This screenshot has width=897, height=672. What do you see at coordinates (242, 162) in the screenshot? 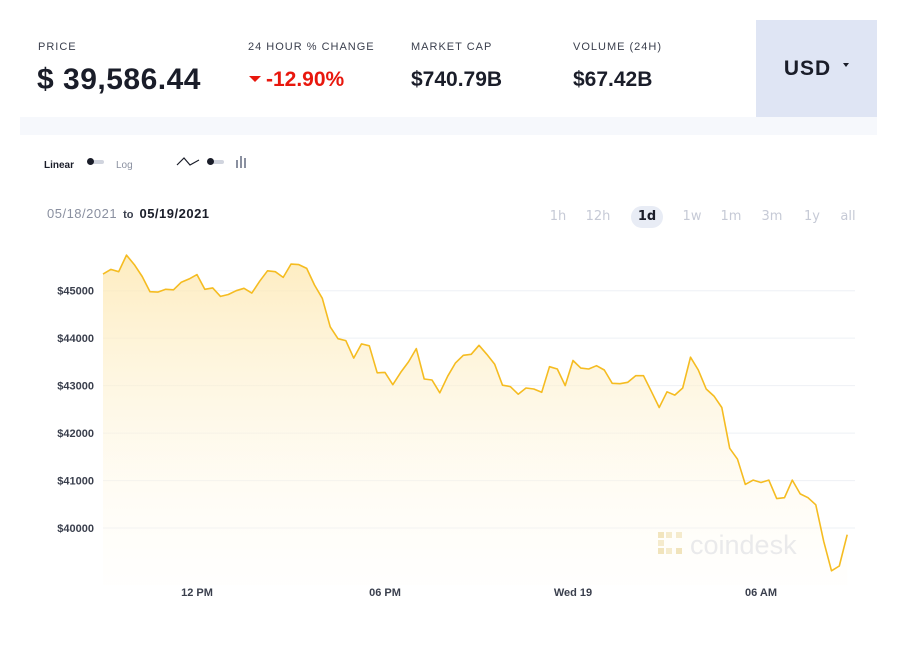
I see `bar-chart-icon` at bounding box center [242, 162].